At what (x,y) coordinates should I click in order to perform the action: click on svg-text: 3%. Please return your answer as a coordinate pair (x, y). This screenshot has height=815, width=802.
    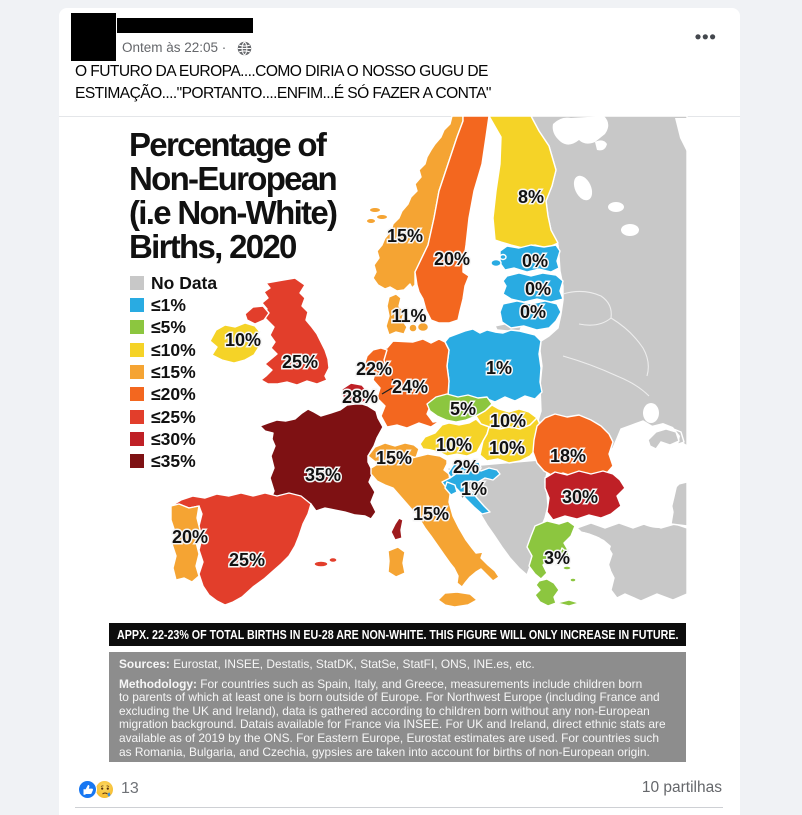
    Looking at the image, I should click on (557, 558).